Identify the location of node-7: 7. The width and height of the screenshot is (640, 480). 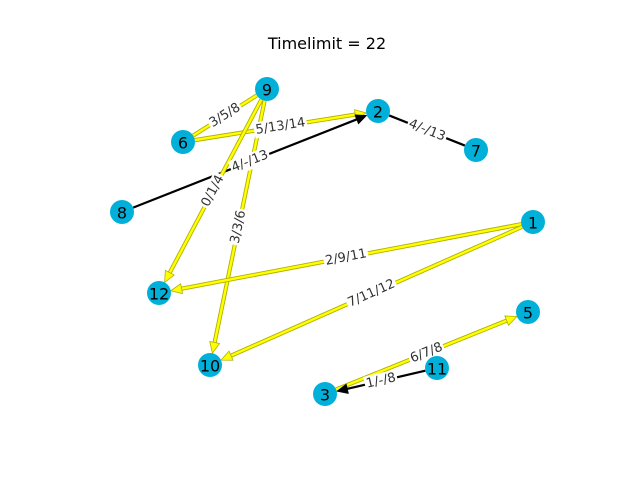
(476, 150).